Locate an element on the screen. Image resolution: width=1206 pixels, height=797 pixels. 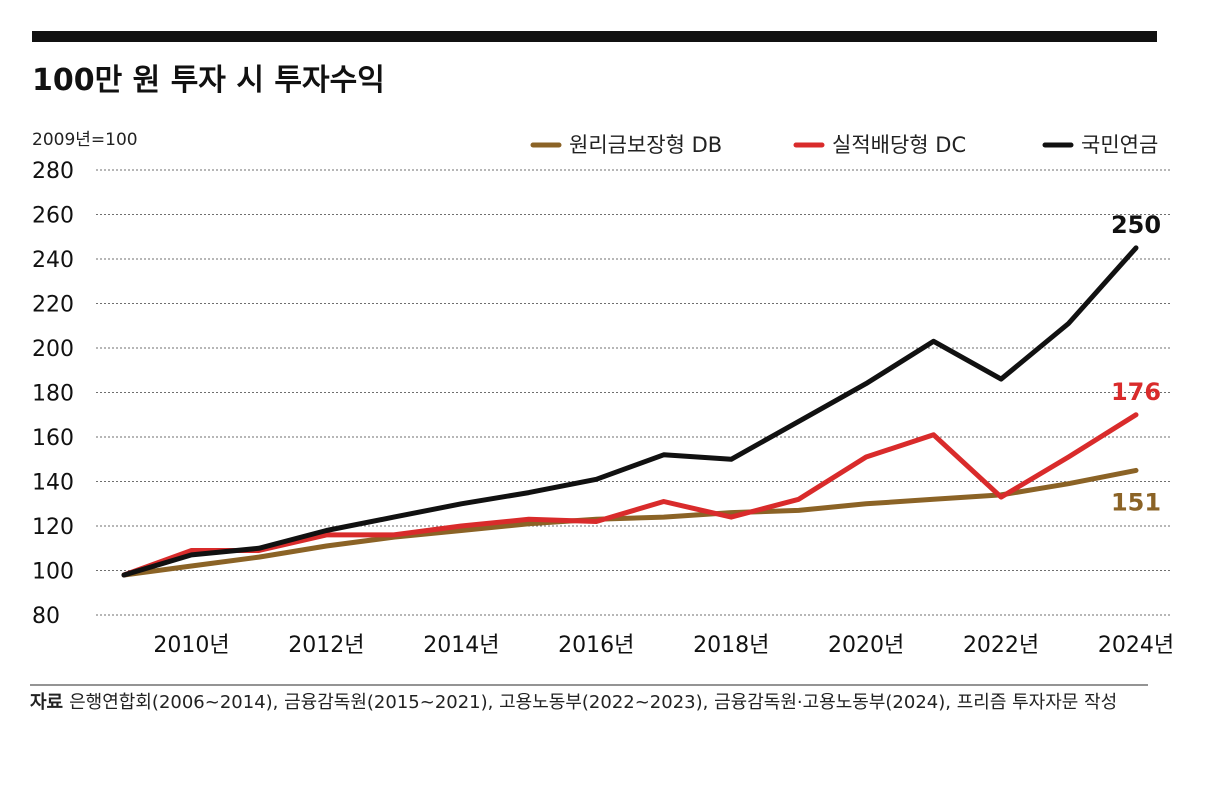
y-tick-label: 80 is located at coordinates (46, 616).